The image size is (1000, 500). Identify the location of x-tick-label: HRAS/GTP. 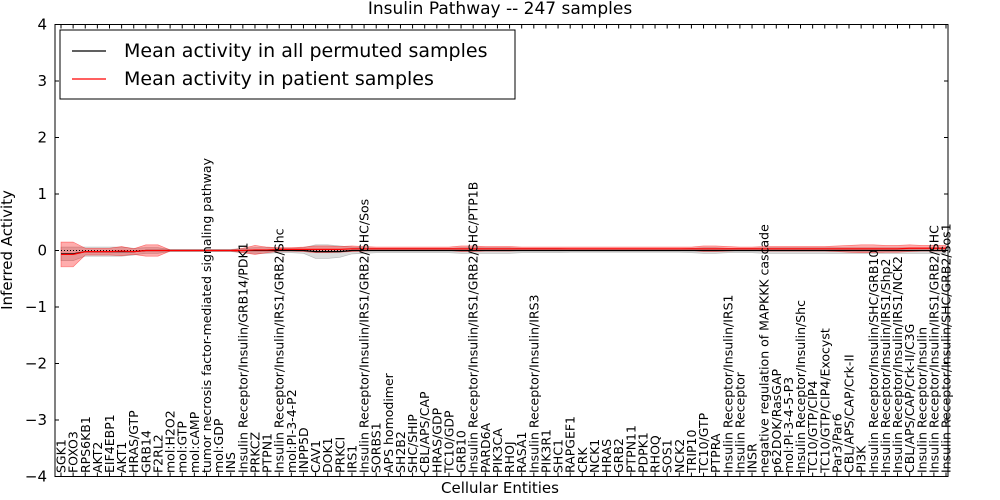
(133, 441).